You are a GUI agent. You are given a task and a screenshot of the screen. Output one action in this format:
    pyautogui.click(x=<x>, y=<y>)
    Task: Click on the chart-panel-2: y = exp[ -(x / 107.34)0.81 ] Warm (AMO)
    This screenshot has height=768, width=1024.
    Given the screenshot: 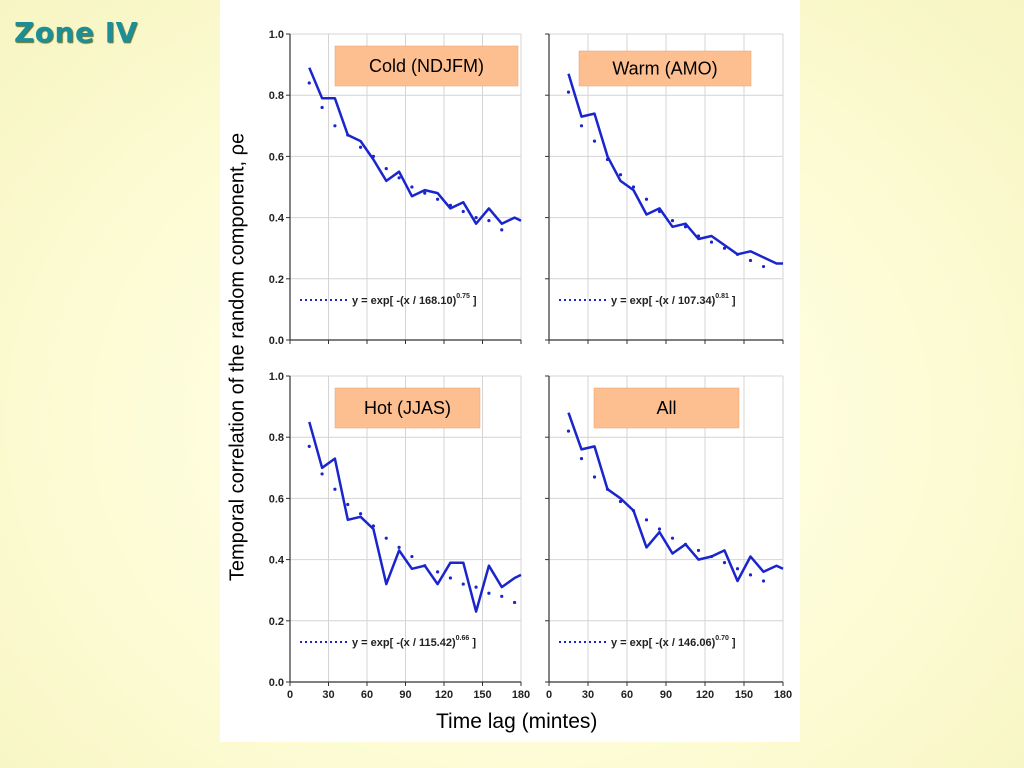 What is the action you would take?
    pyautogui.click(x=664, y=188)
    